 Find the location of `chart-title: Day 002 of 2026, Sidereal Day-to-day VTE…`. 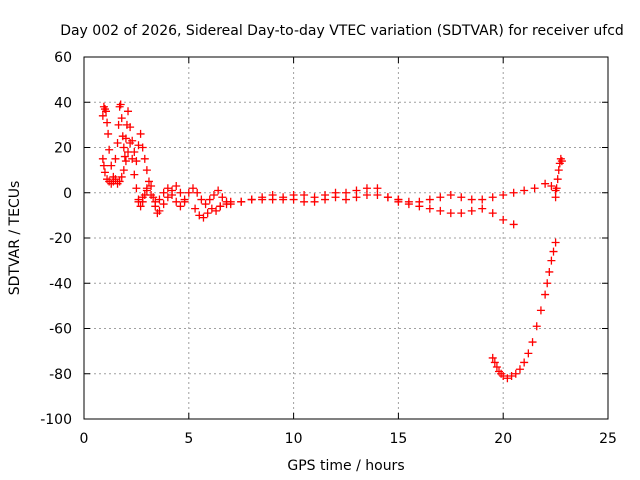

chart-title: Day 002 of 2026, Sidereal Day-to-day VTE… is located at coordinates (342, 31).